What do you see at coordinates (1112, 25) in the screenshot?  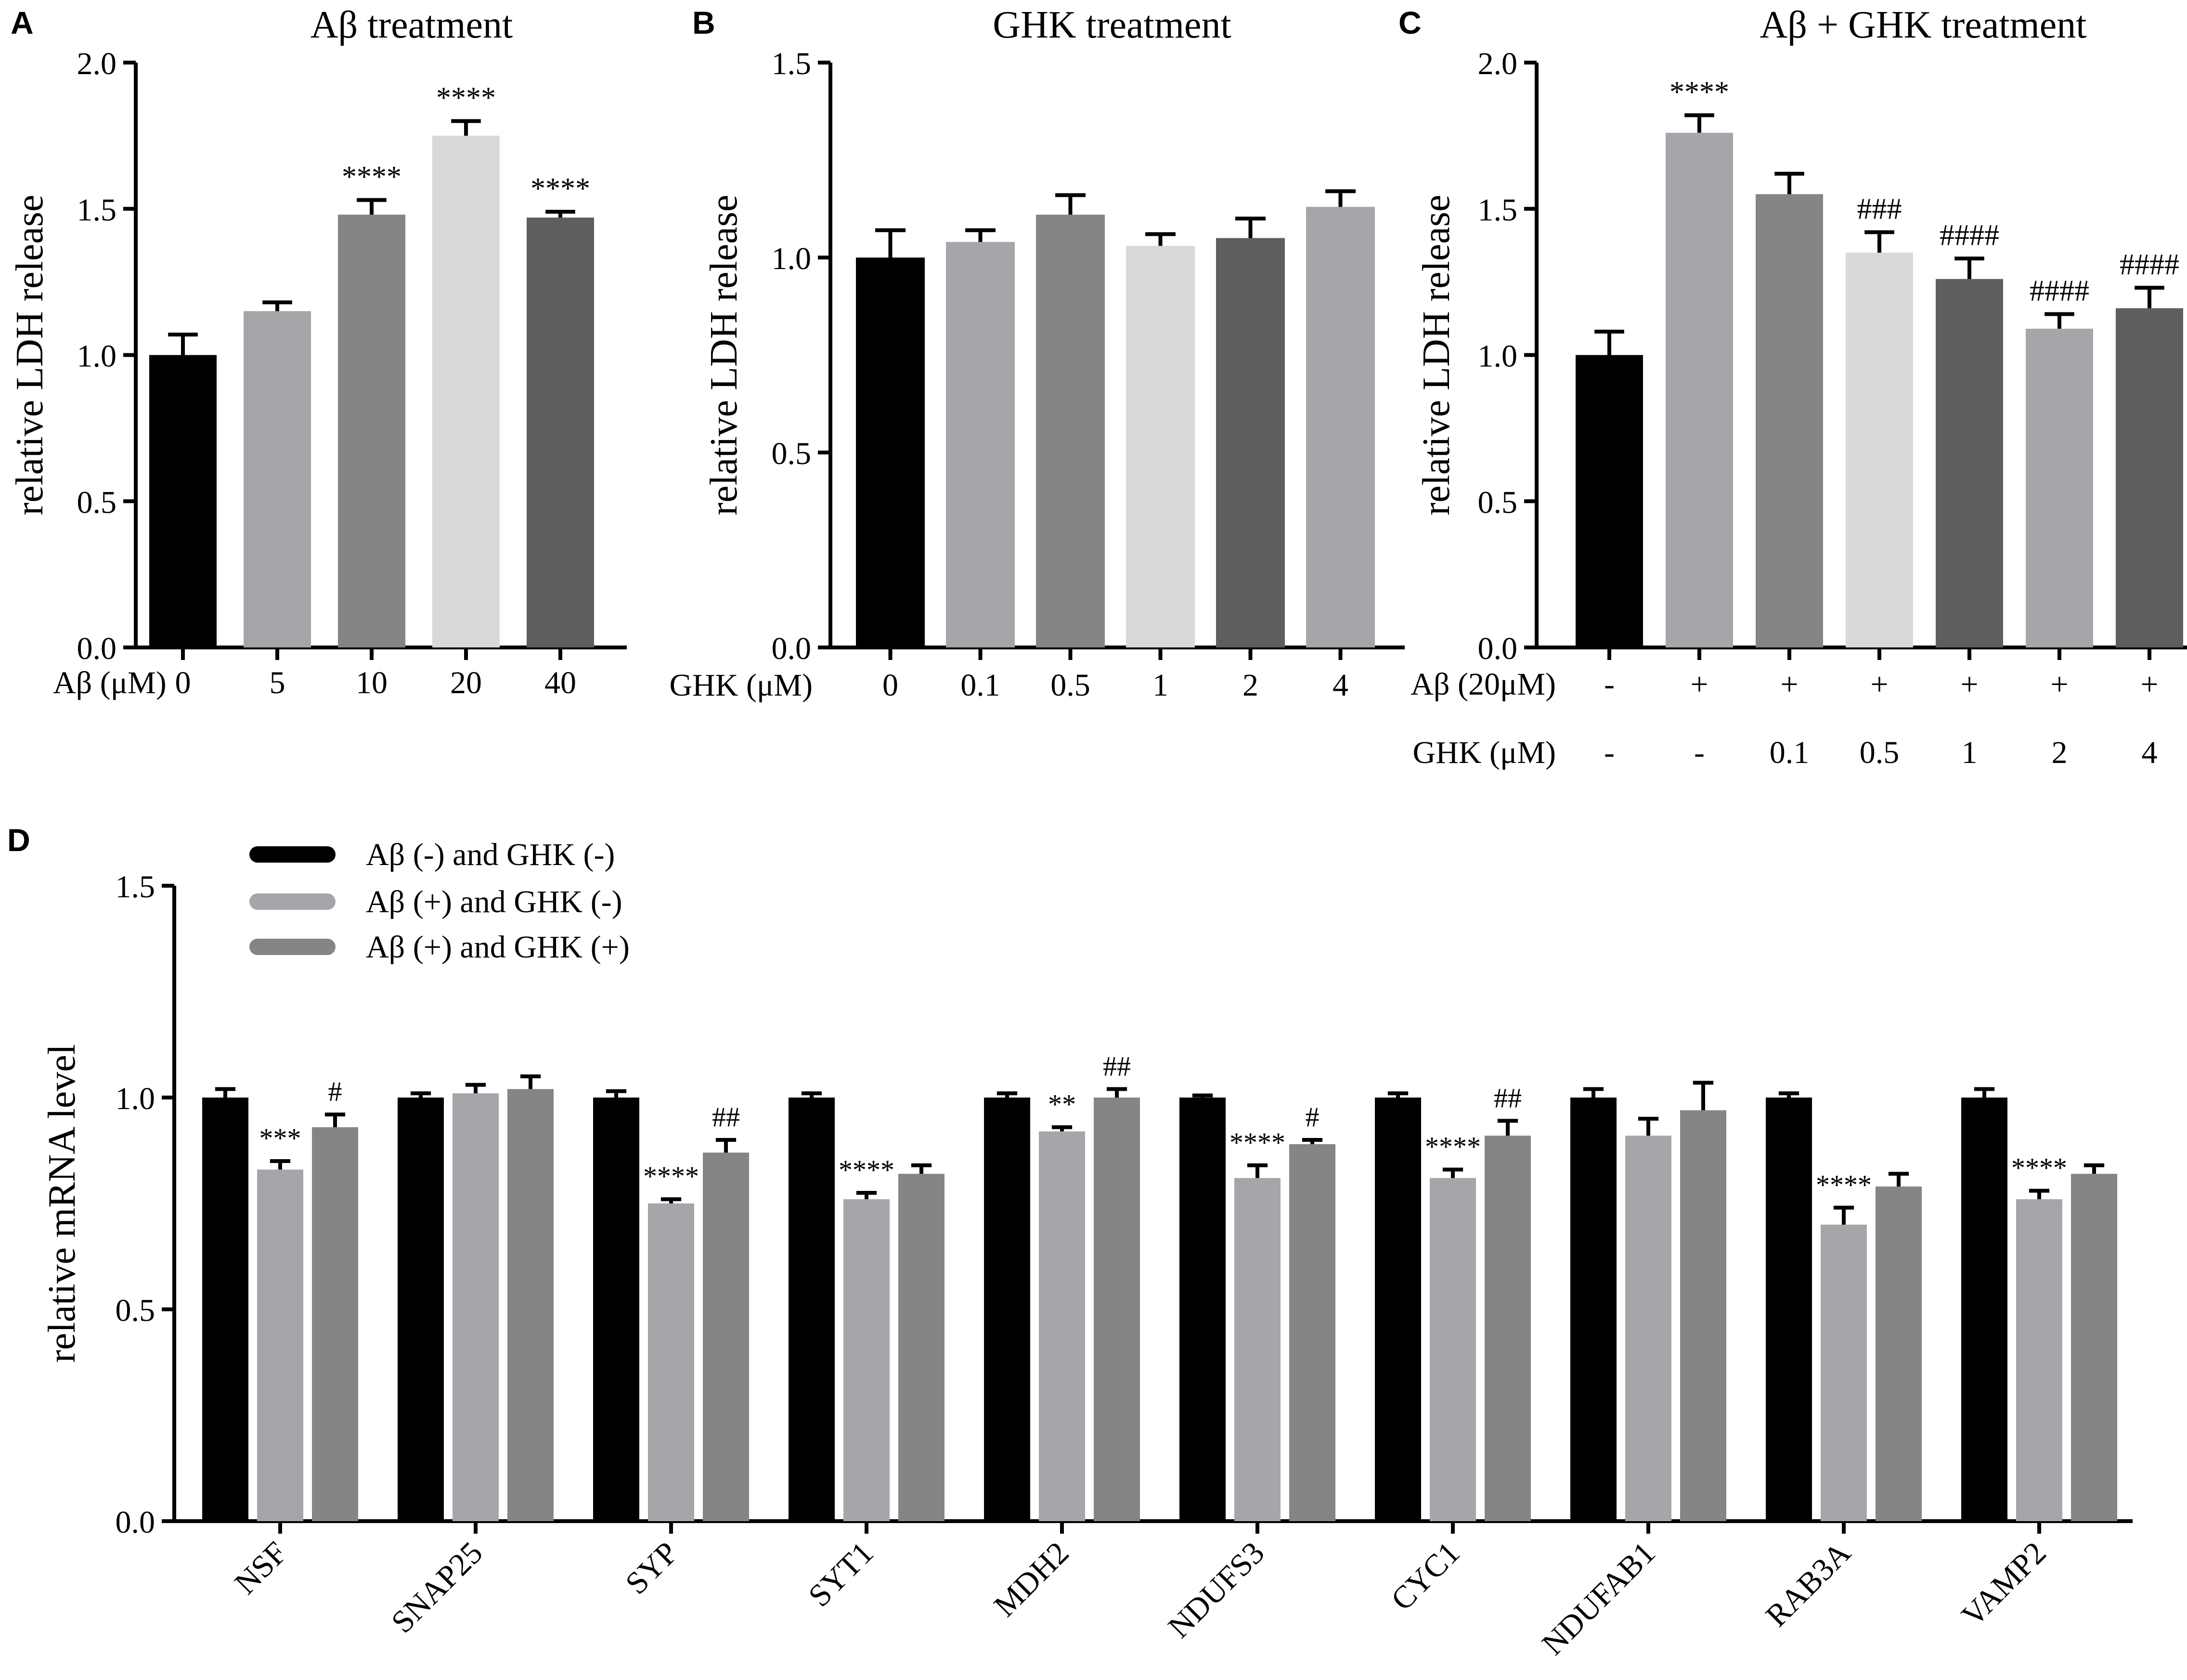 I see `chart-title: GHK treatment` at bounding box center [1112, 25].